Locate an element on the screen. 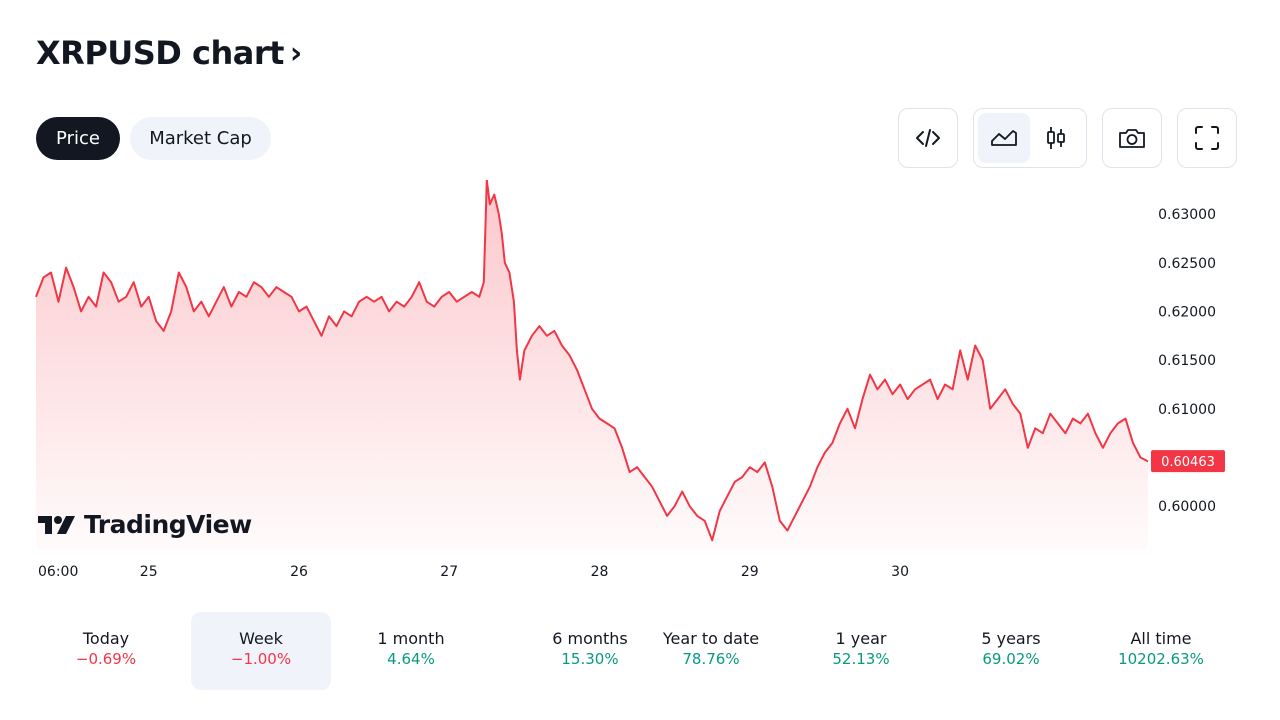 The width and height of the screenshot is (1280, 720). fullscreen-icon is located at coordinates (1207, 138).